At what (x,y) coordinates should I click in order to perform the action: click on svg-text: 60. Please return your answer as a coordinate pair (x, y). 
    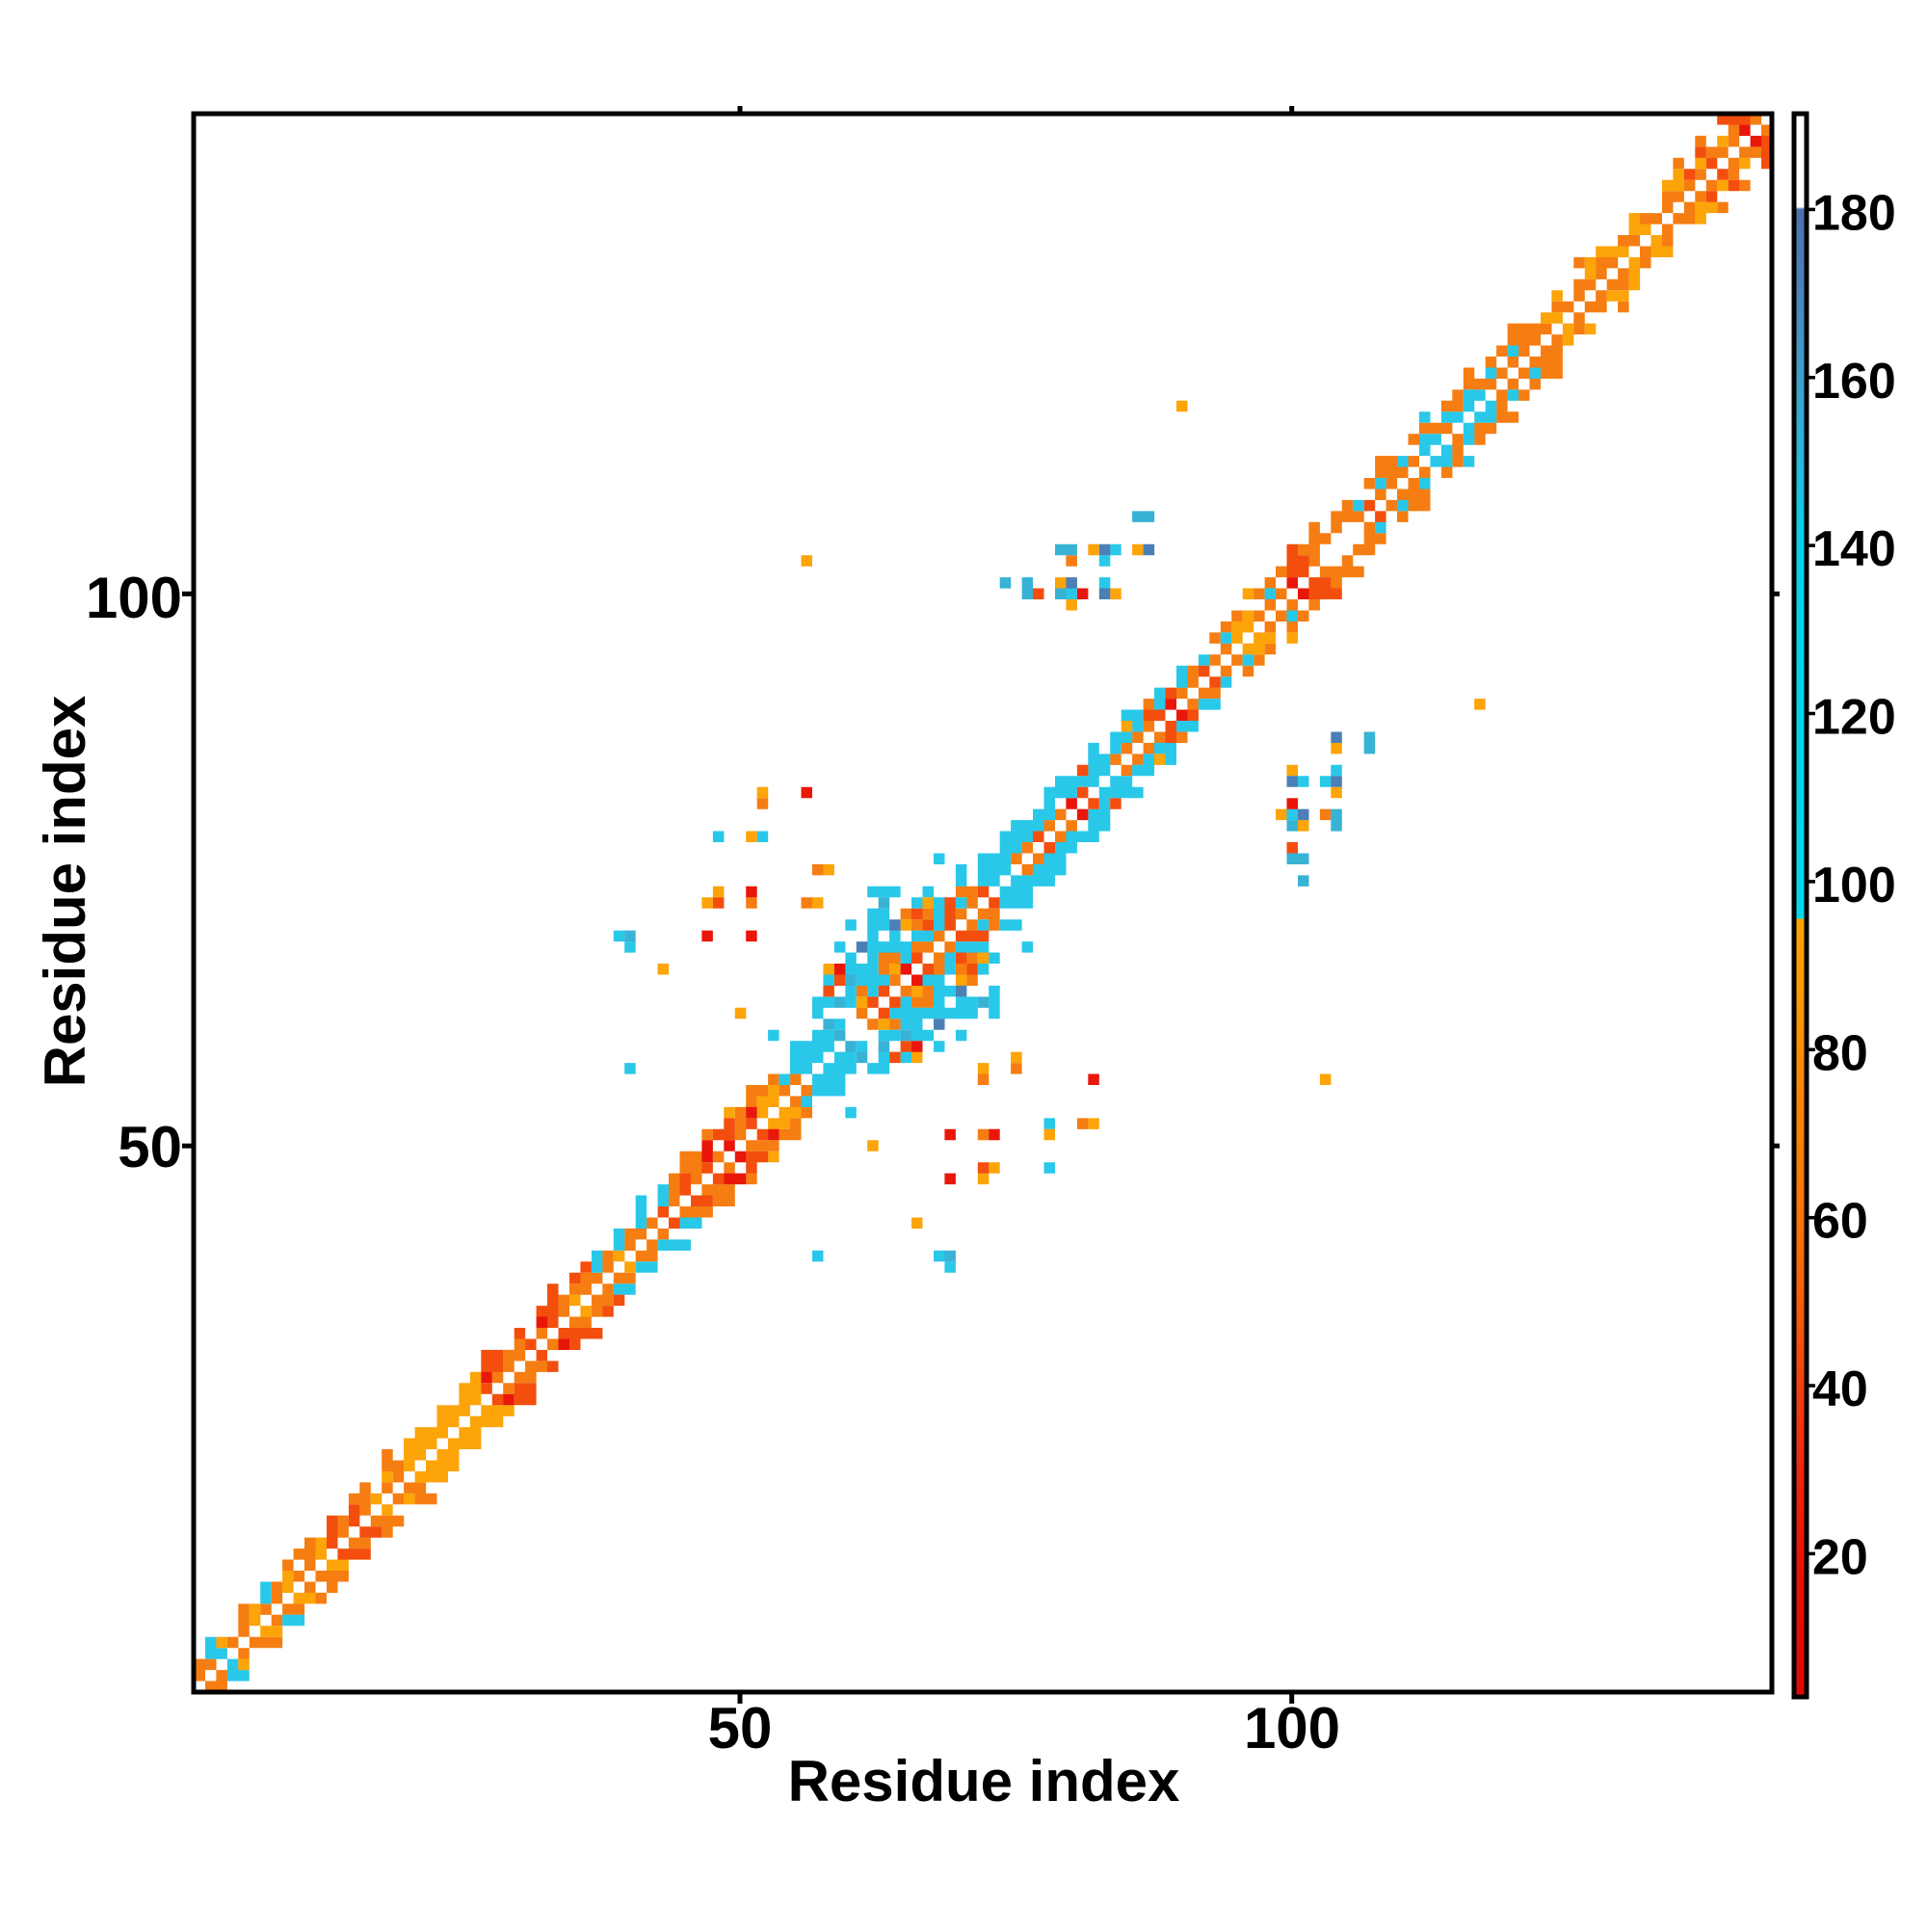
    Looking at the image, I should click on (1840, 1222).